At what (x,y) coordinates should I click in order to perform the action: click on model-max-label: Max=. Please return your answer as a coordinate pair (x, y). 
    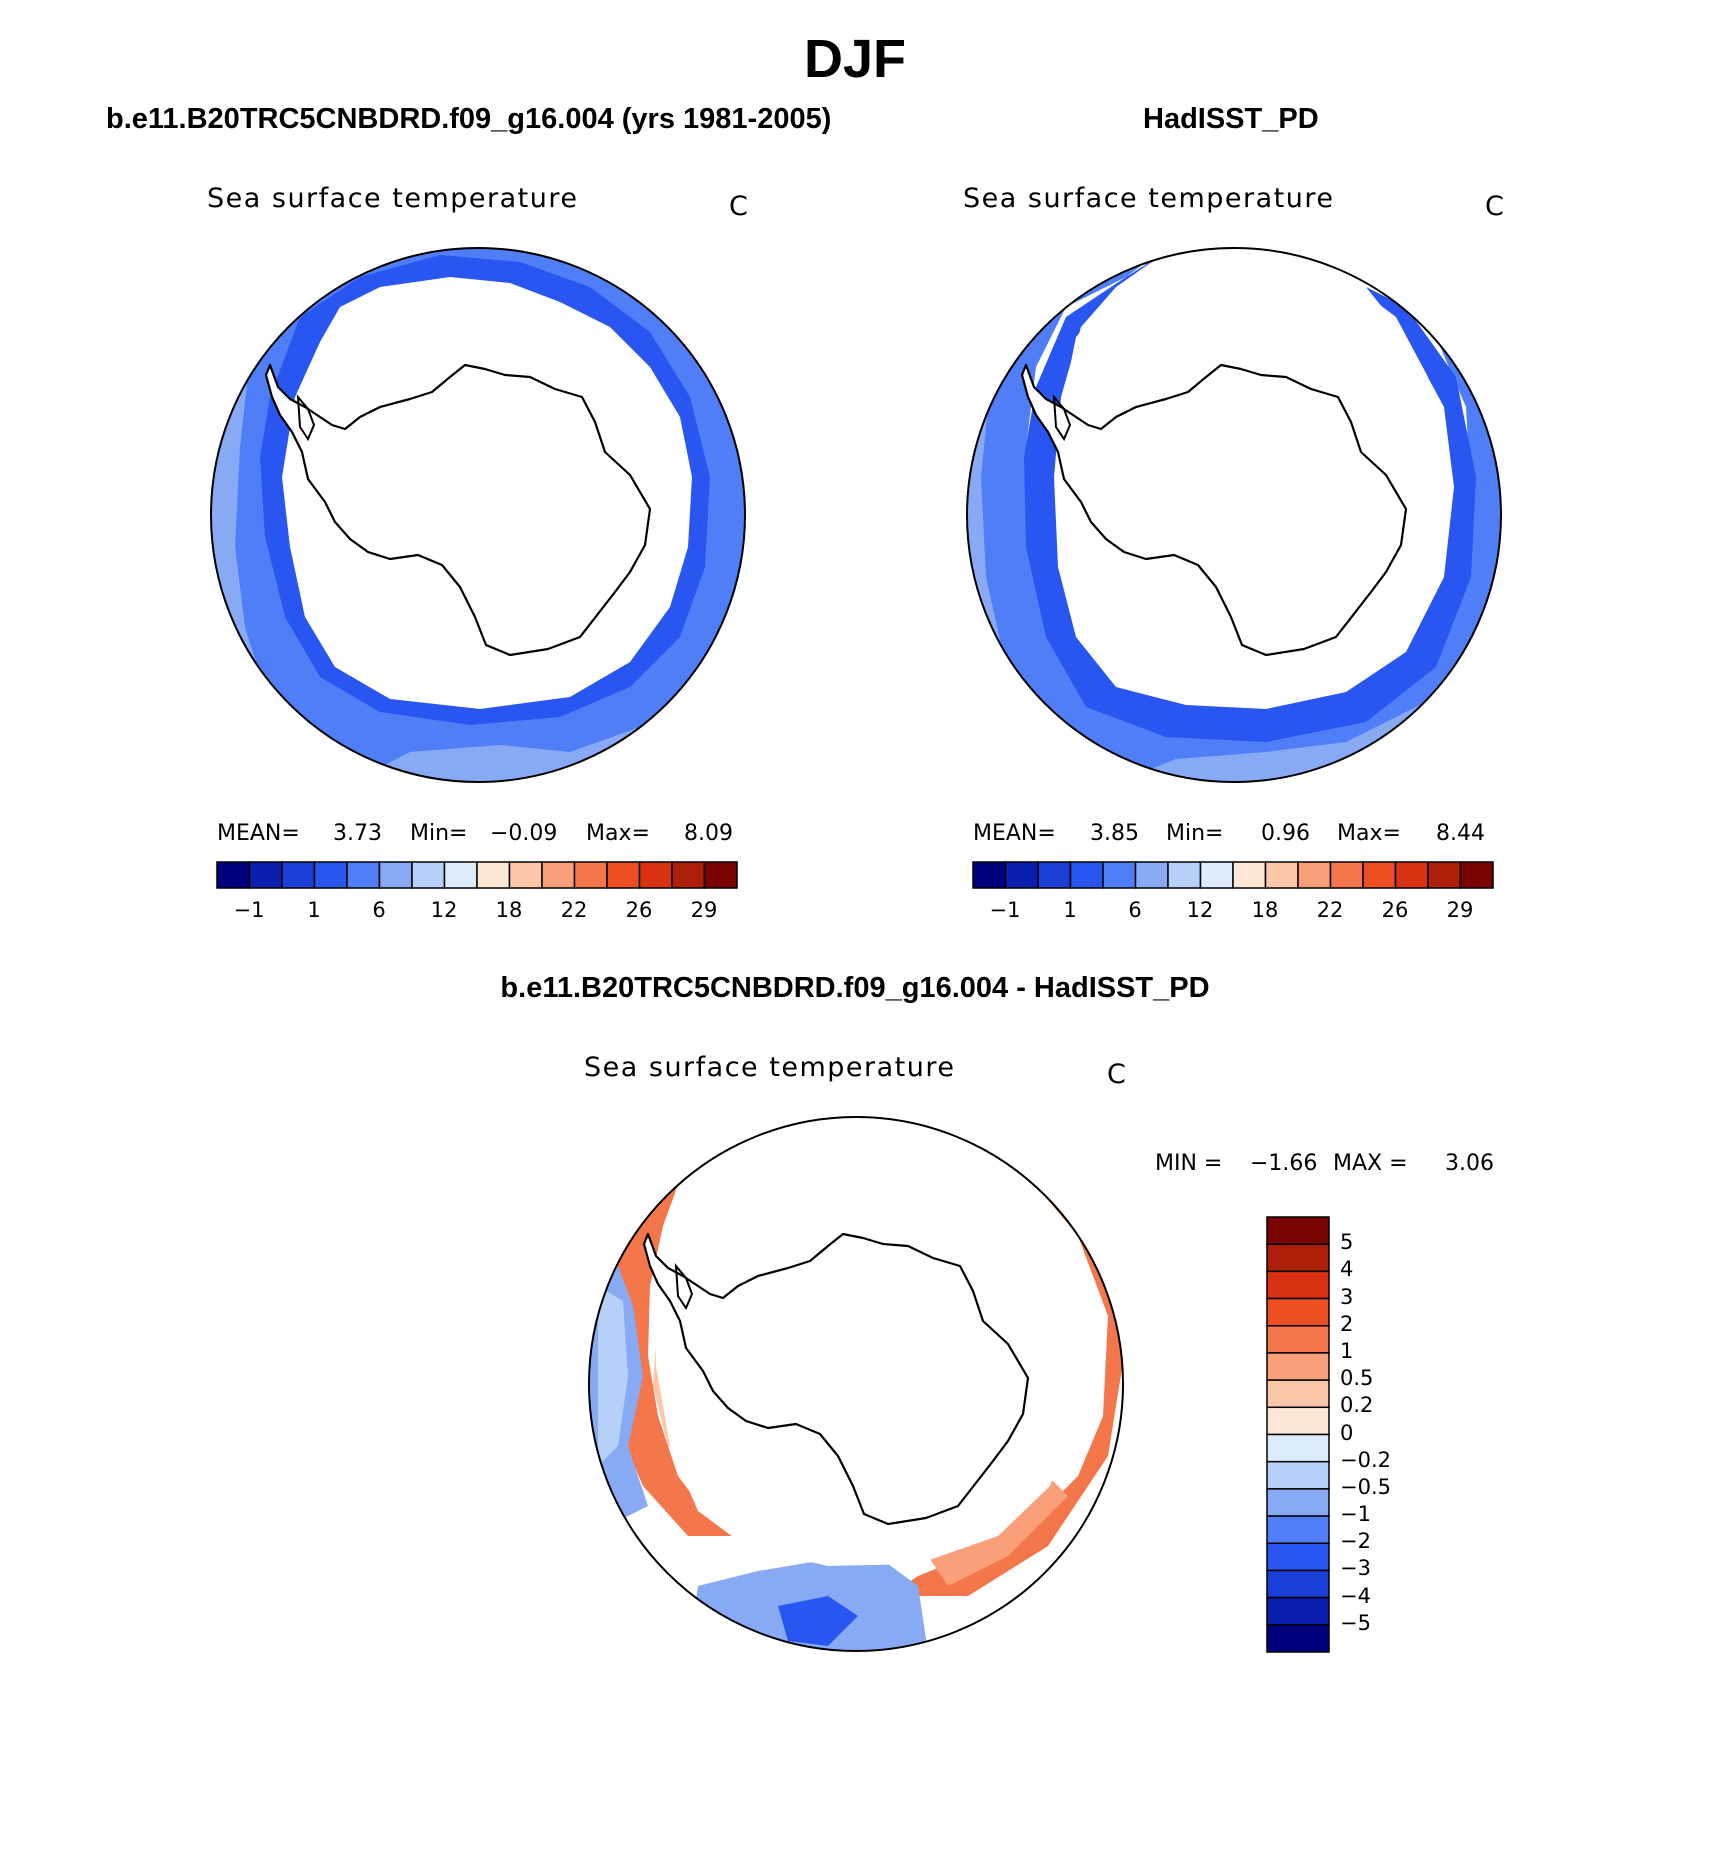
    Looking at the image, I should click on (618, 833).